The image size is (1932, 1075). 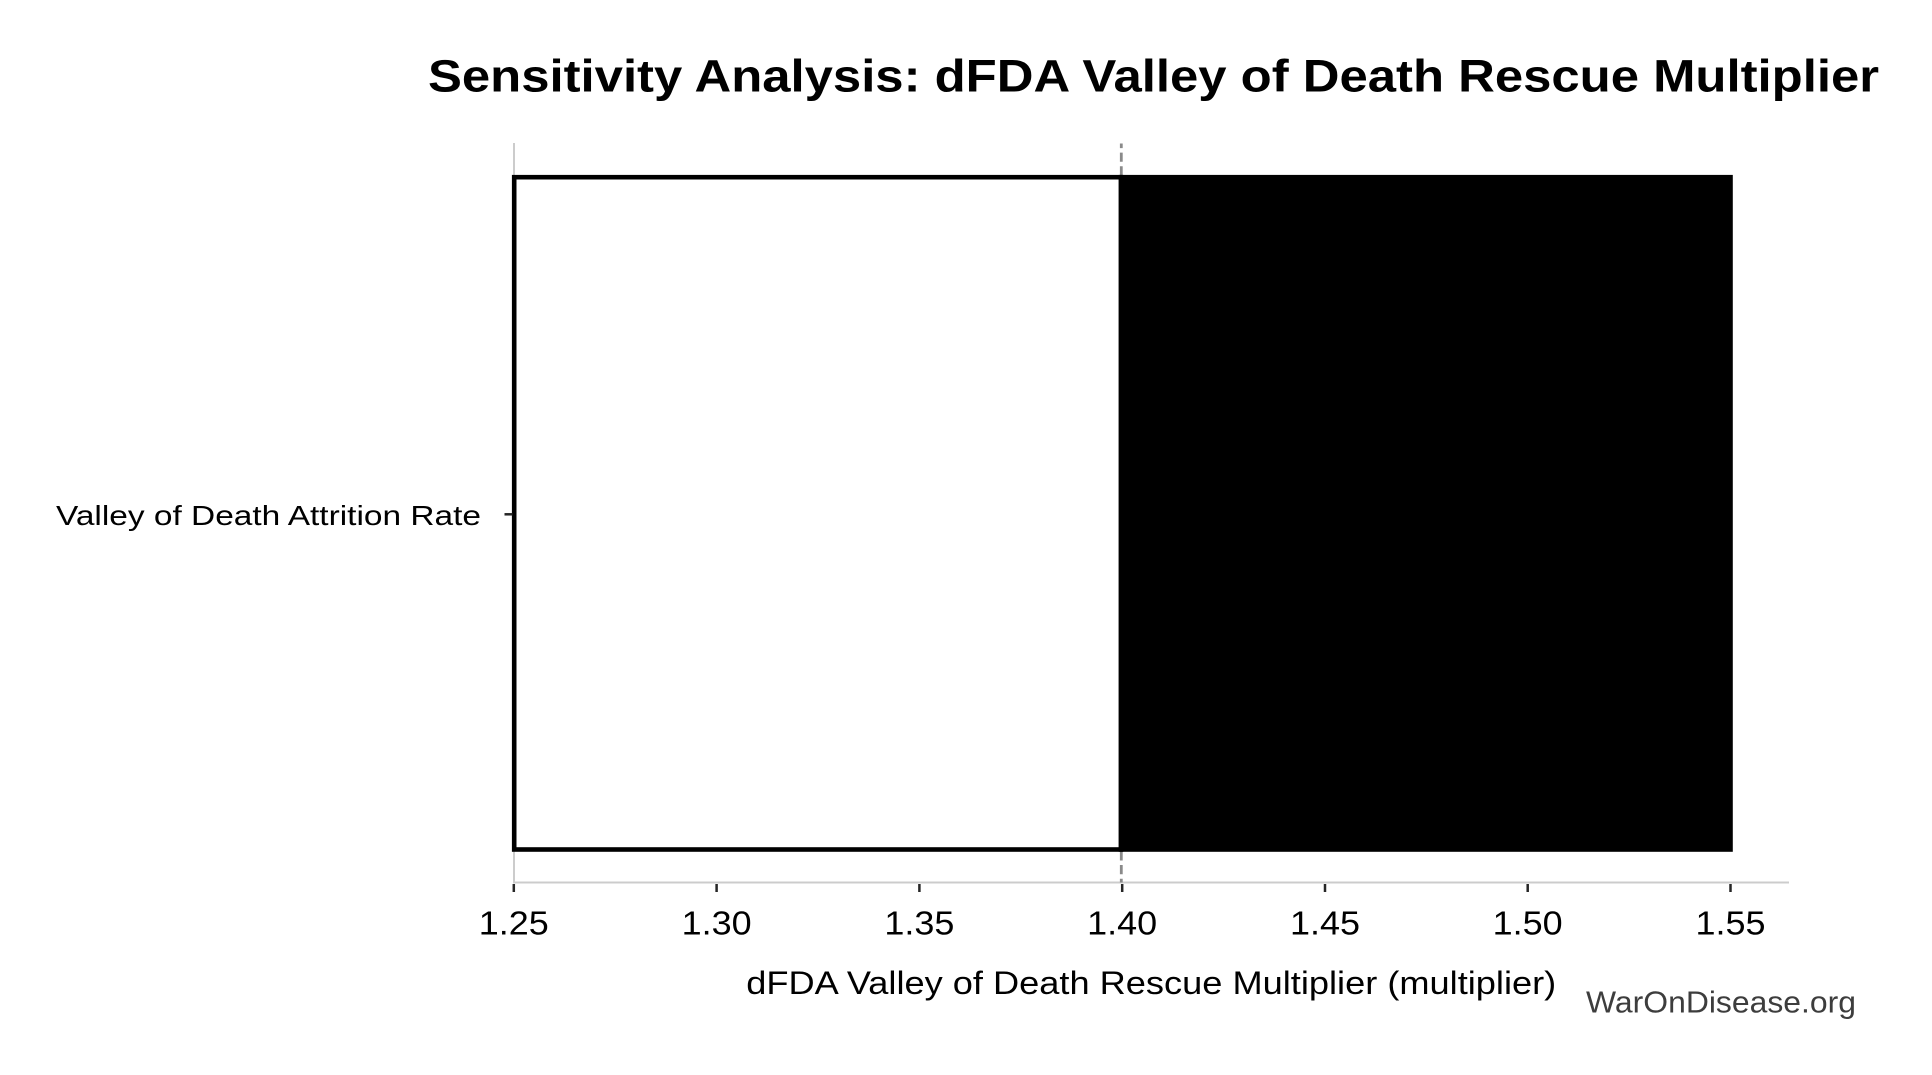 I want to click on svg-text: 1.25, so click(x=514, y=923).